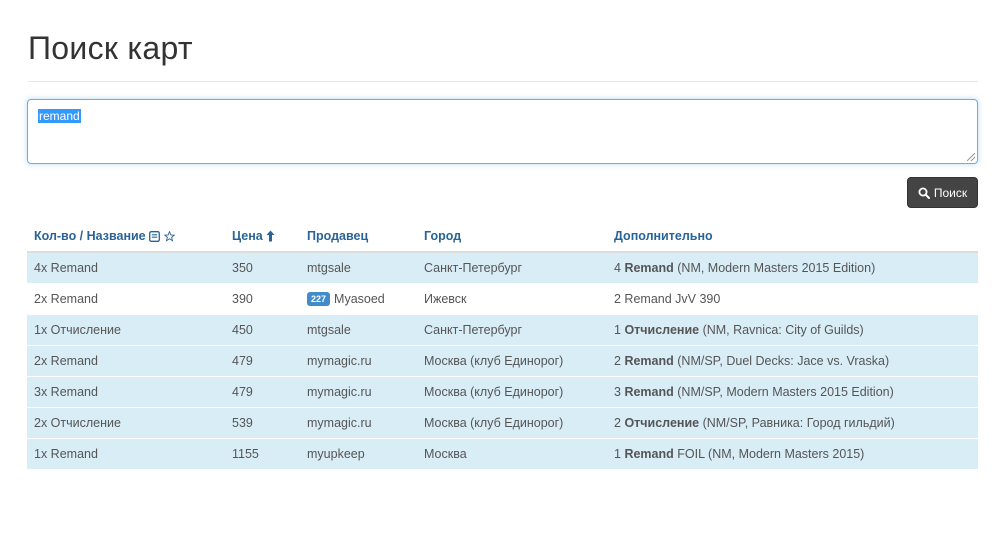 This screenshot has width=1000, height=556. Describe the element at coordinates (126, 392) in the screenshot. I see `cell-qty-name: 3x Remand` at that location.